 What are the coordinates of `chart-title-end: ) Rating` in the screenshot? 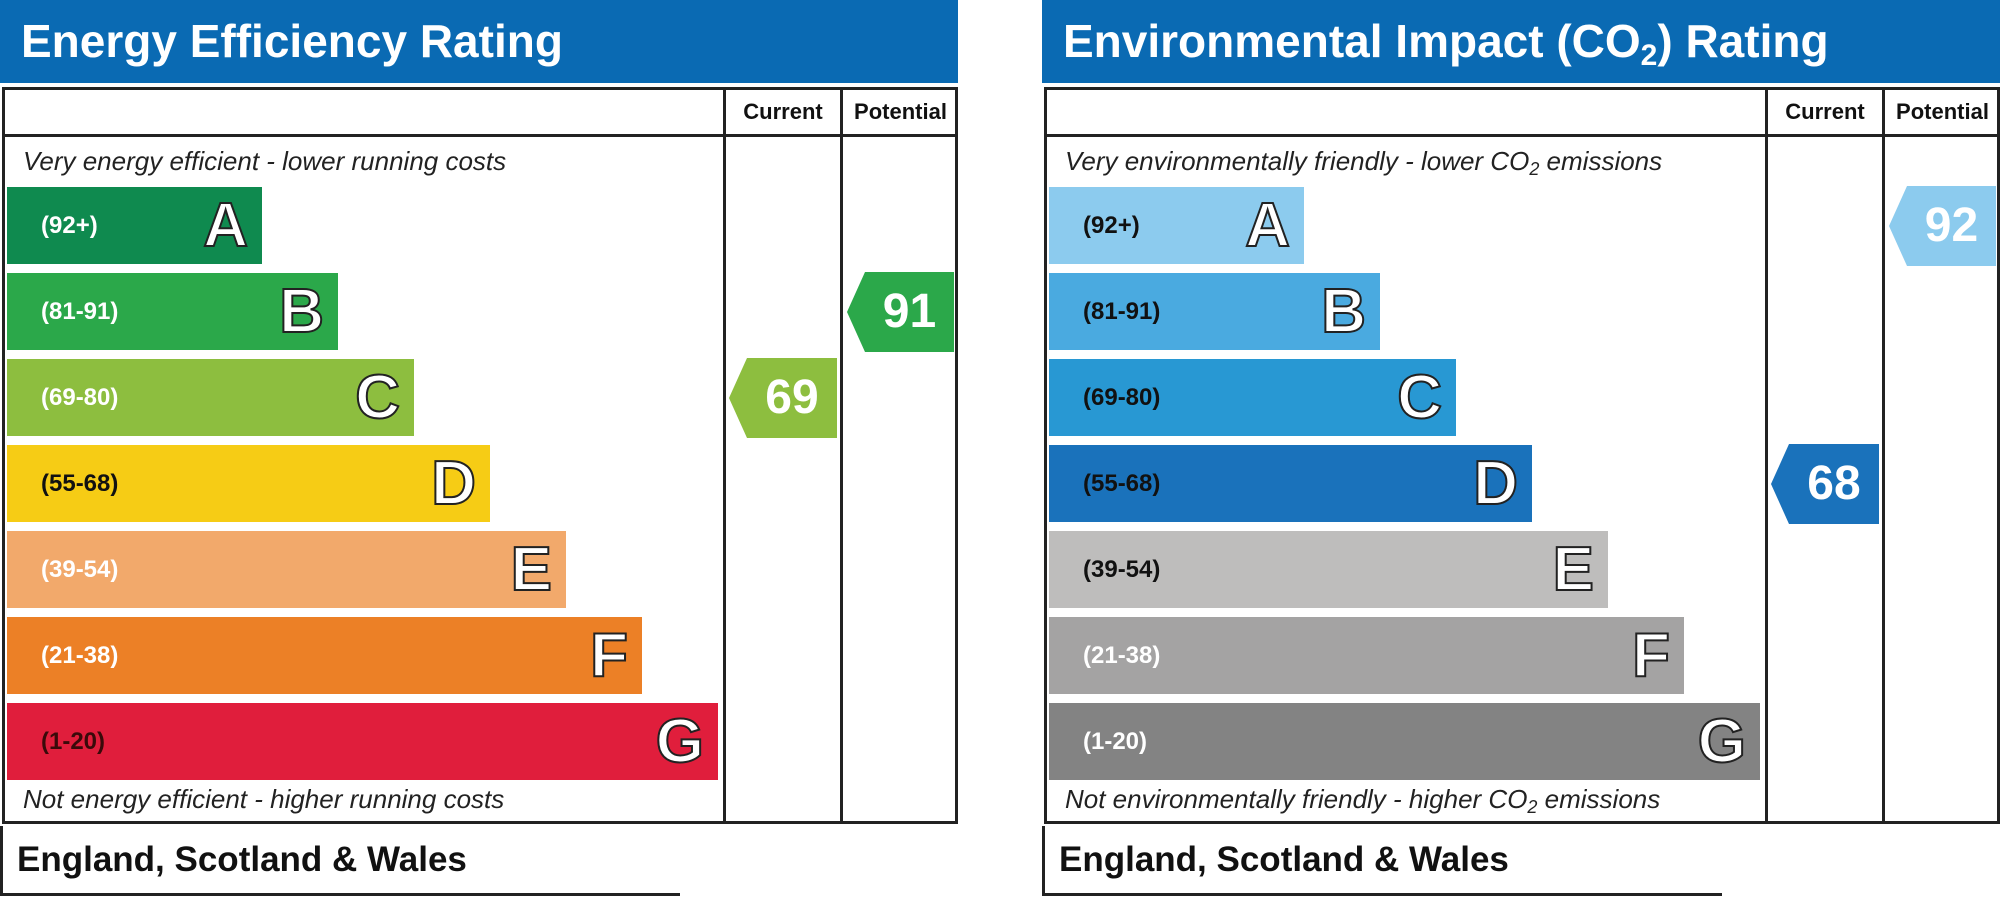 It's located at (1743, 41).